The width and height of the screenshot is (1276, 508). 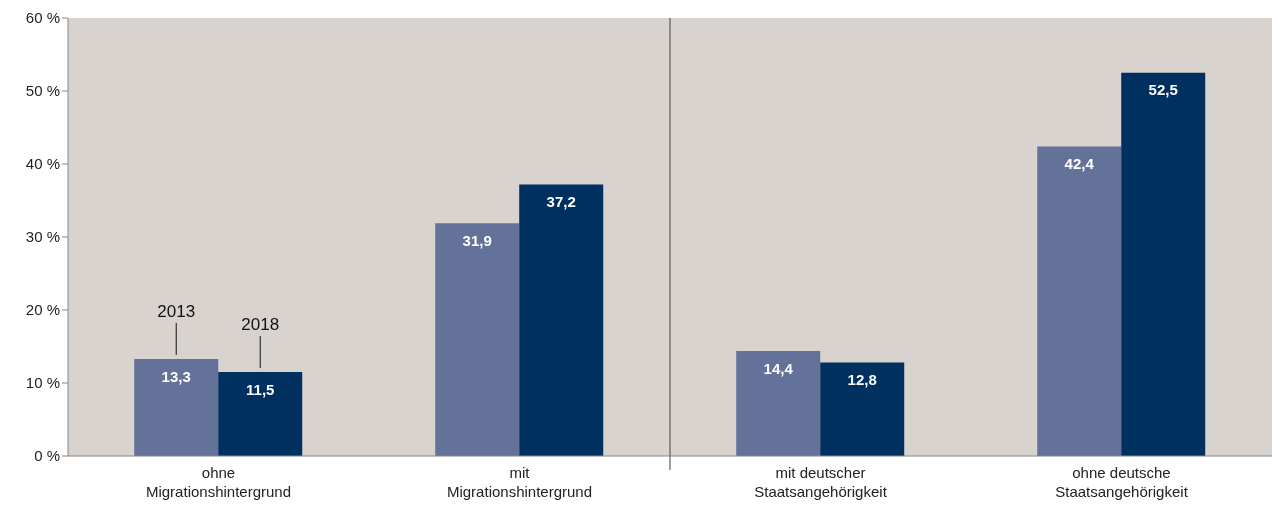 What do you see at coordinates (42, 310) in the screenshot?
I see `y-tick-label: 20 %` at bounding box center [42, 310].